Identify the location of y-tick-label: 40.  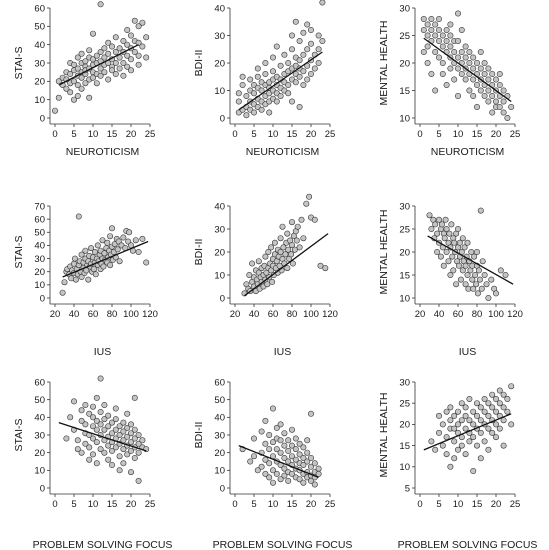
(39, 418).